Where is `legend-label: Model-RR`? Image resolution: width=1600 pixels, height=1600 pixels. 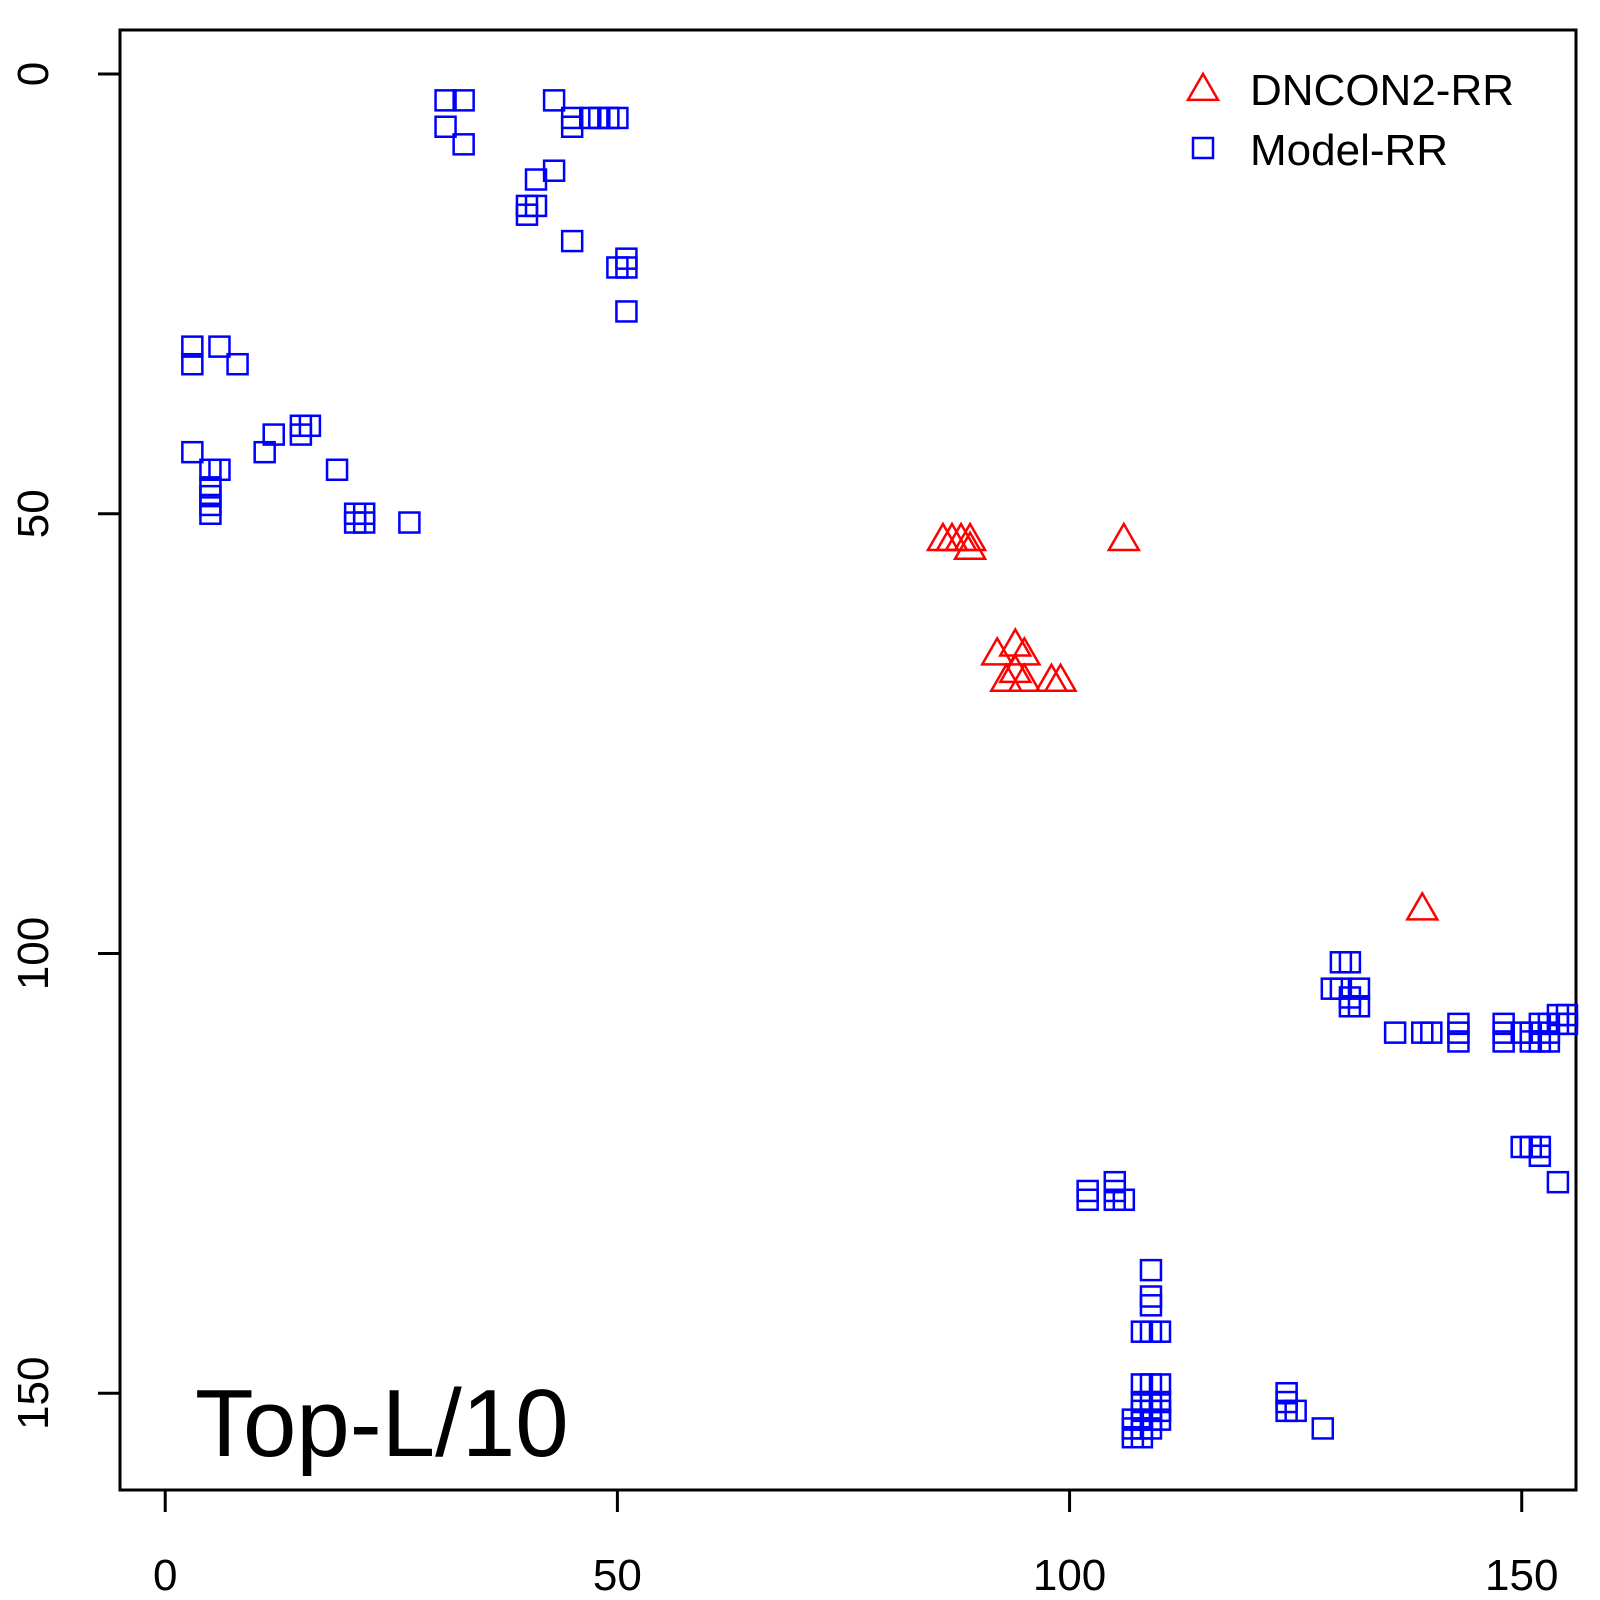
legend-label: Model-RR is located at coordinates (1349, 150).